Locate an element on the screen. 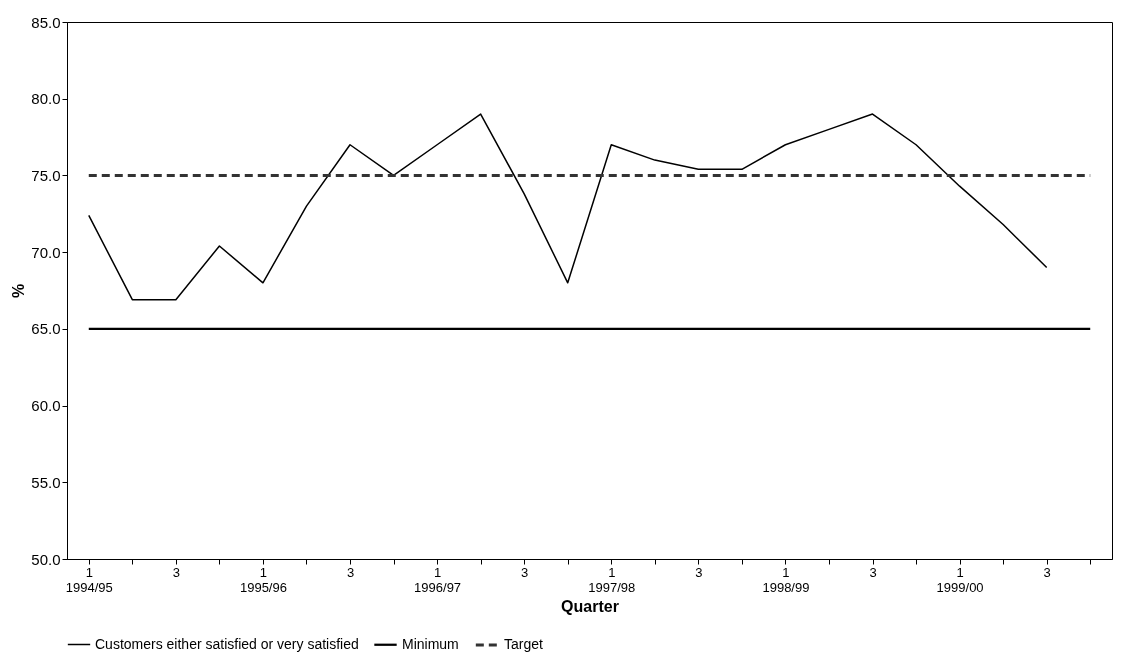  x-tick-label: 1 1999/00 is located at coordinates (960, 579).